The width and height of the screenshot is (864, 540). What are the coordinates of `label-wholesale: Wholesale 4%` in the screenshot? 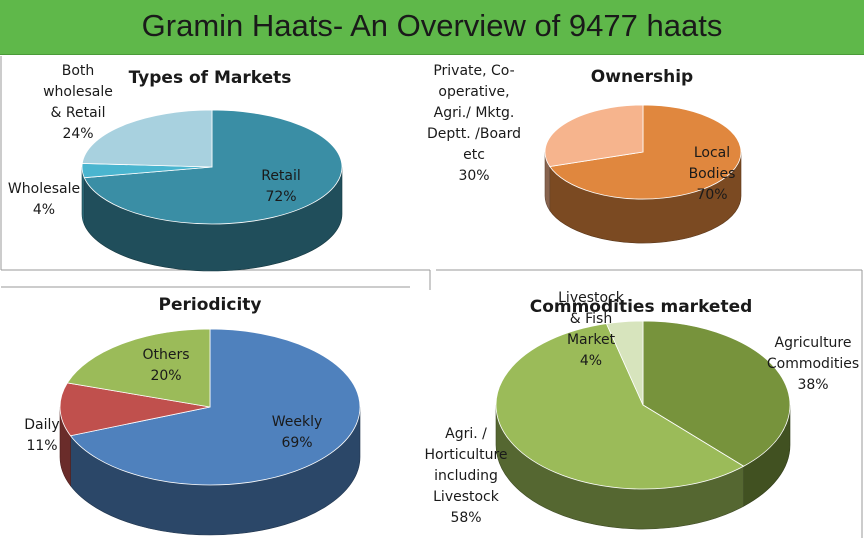 It's located at (44, 199).